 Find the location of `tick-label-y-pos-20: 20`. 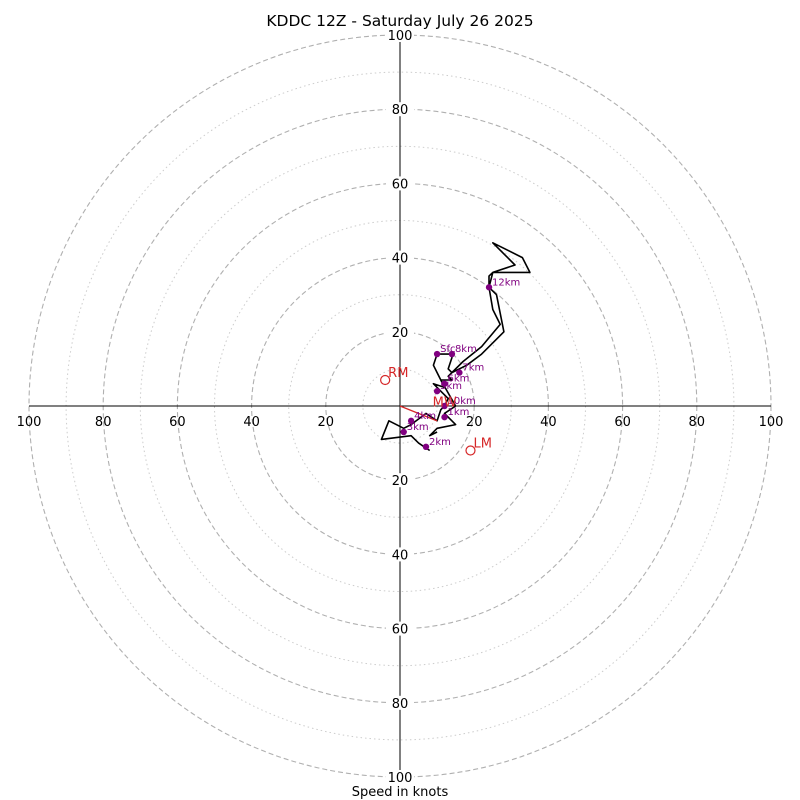

tick-label-y-pos-20: 20 is located at coordinates (400, 333).